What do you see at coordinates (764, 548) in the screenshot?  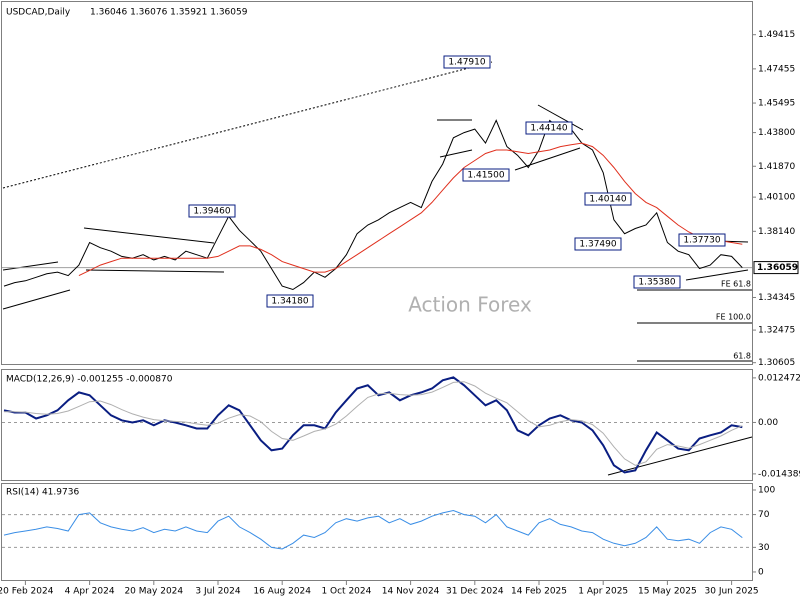 I see `y-tick-label: 30` at bounding box center [764, 548].